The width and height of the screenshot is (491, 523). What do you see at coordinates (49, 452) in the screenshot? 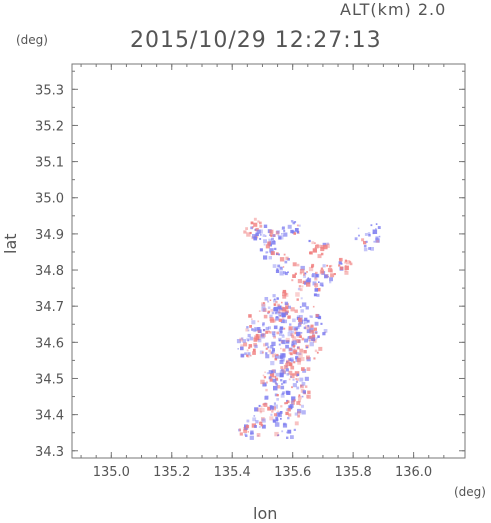
I see `y-tick-label: 34.3` at bounding box center [49, 452].